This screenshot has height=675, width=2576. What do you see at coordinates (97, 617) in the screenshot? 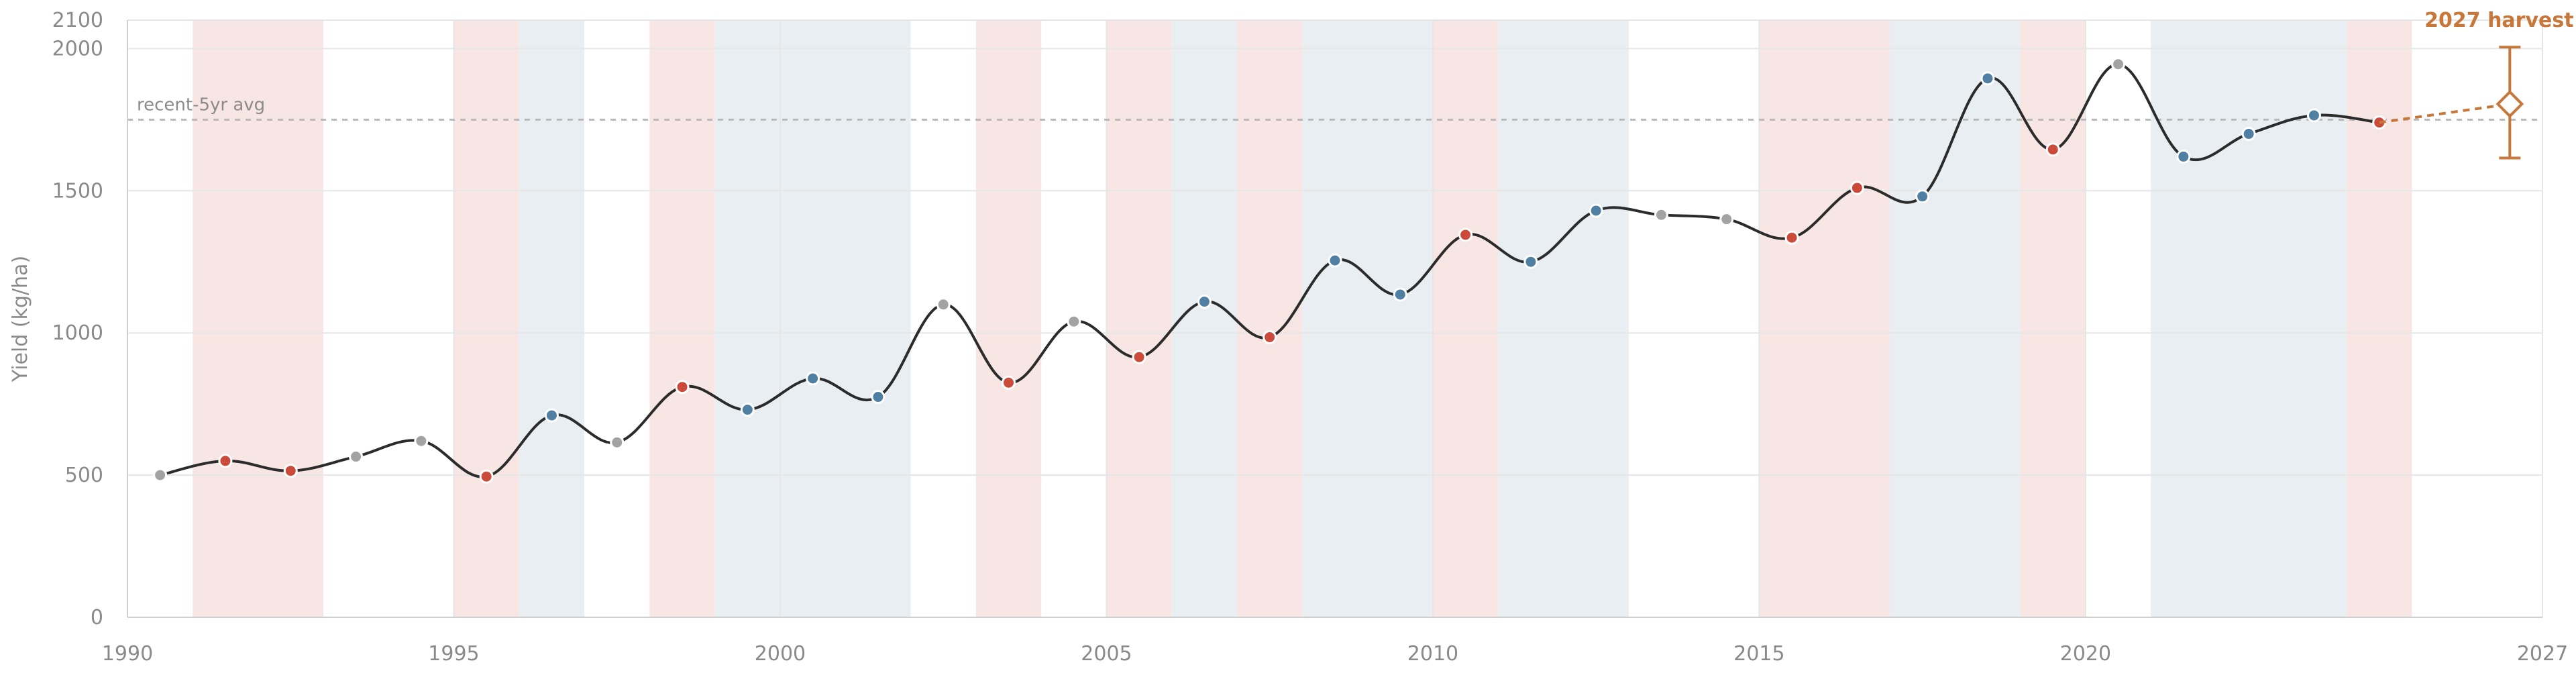
I see `y-tick-label: 0` at bounding box center [97, 617].